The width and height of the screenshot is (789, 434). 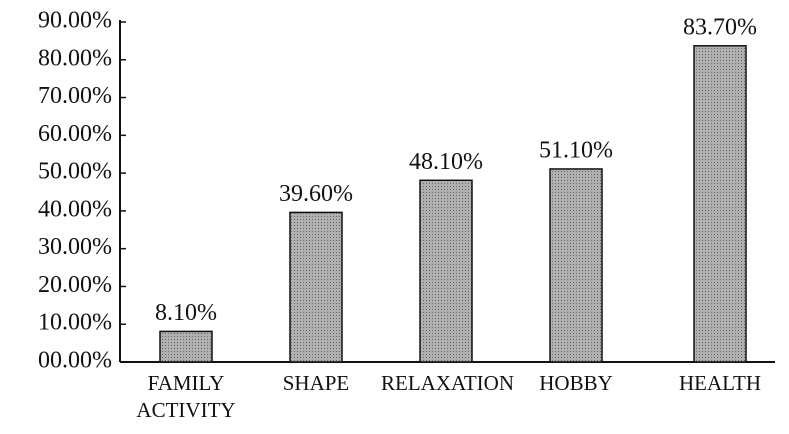 I want to click on x-tick-label: HOBBY, so click(x=576, y=383).